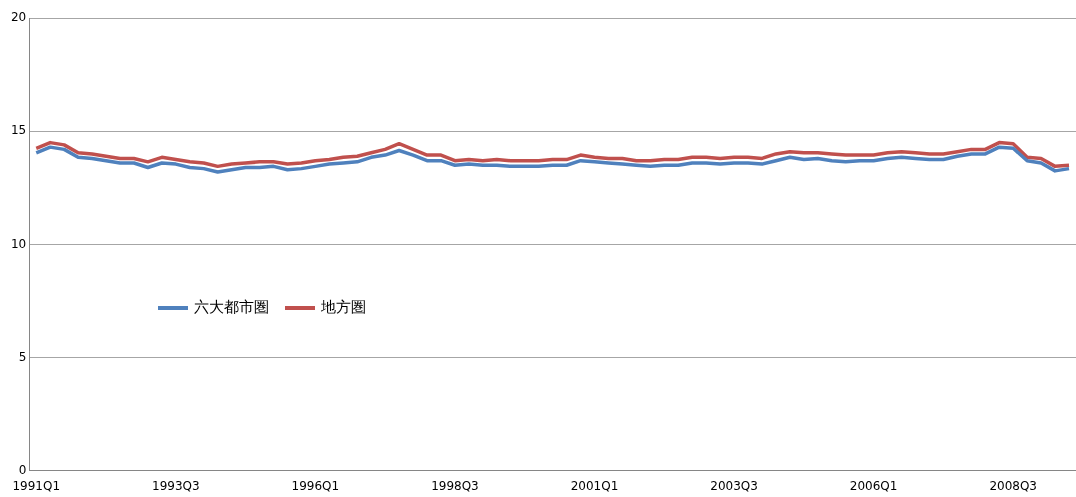  Describe the element at coordinates (1013, 485) in the screenshot. I see `x-tick-label: 2008Q3` at that location.